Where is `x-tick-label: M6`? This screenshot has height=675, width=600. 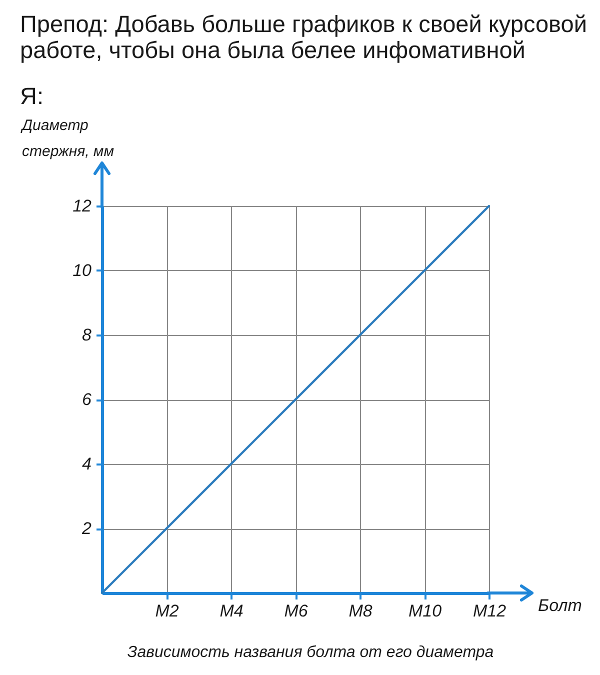 x-tick-label: M6 is located at coordinates (296, 611).